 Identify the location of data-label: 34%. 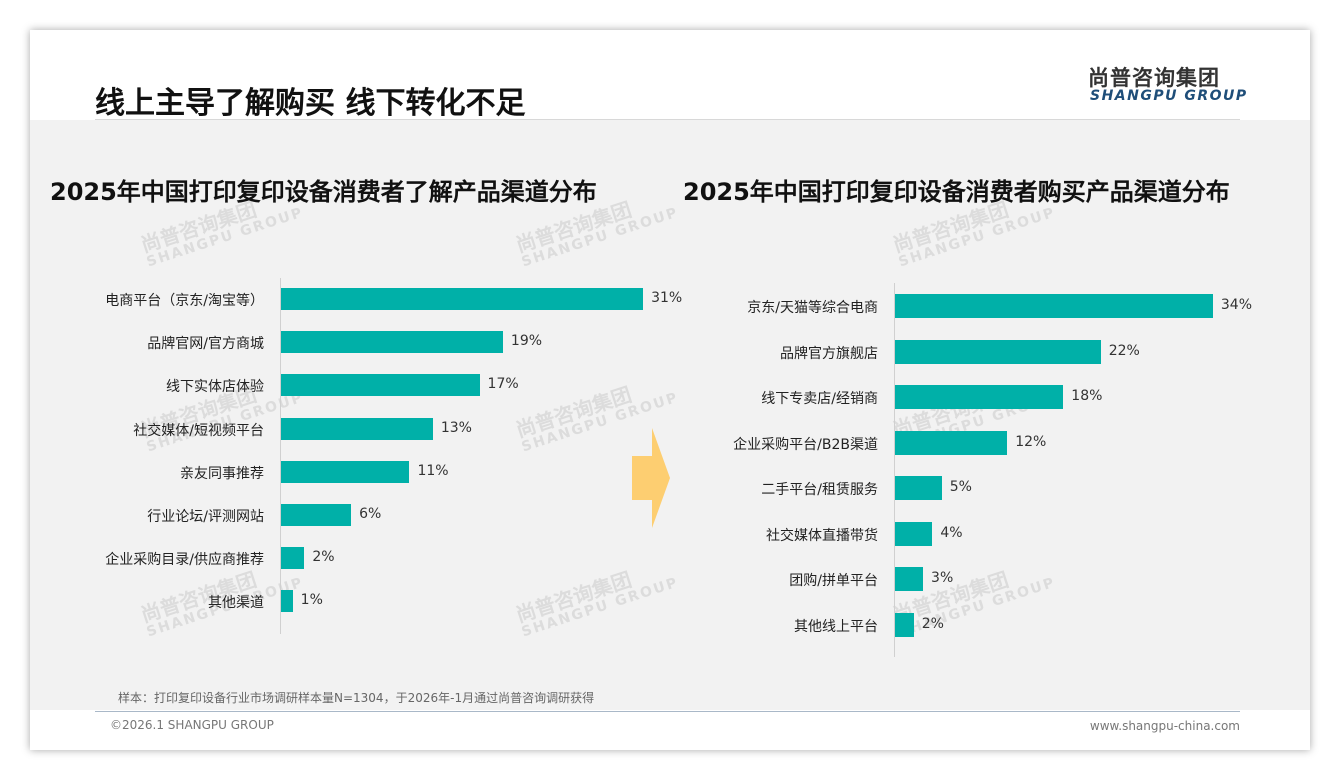
(1236, 305).